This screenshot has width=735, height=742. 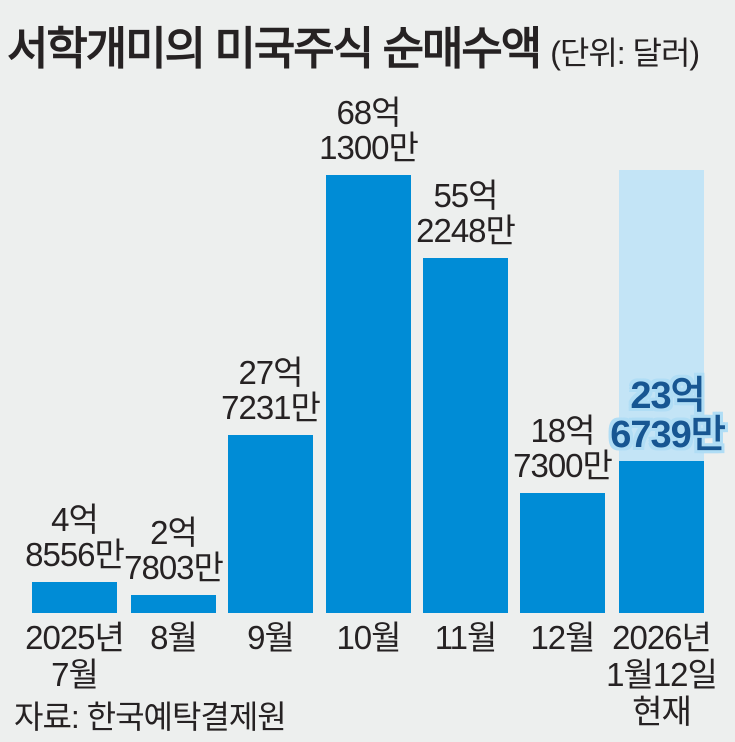 I want to click on x-axis-label: 8월, so click(x=174, y=637).